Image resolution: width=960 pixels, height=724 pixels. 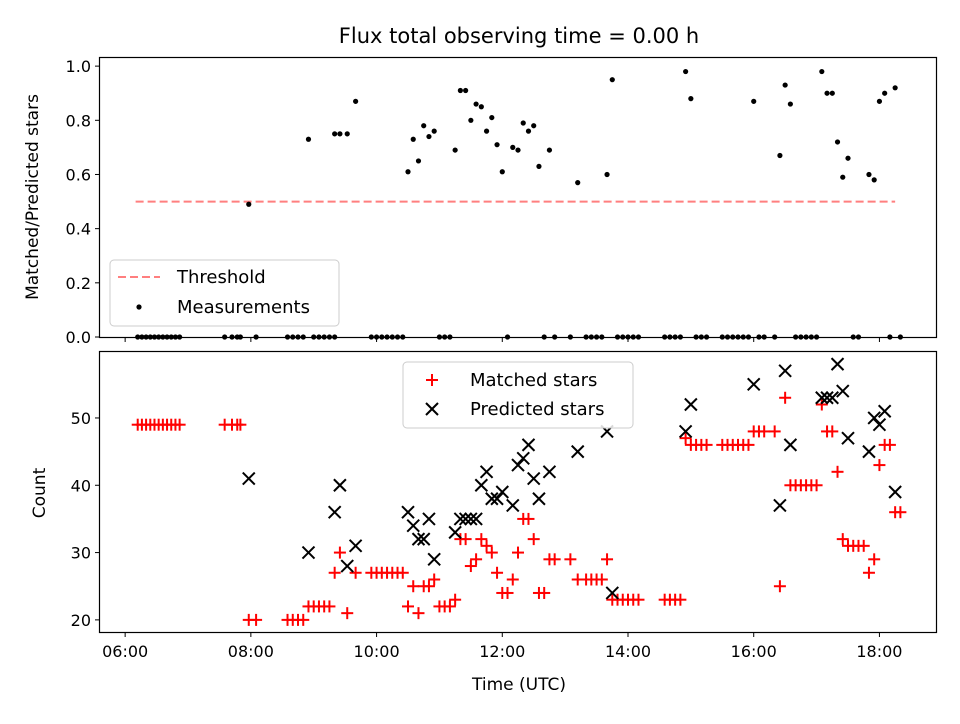 I want to click on bottom-ytick-label: 50, so click(x=81, y=418).